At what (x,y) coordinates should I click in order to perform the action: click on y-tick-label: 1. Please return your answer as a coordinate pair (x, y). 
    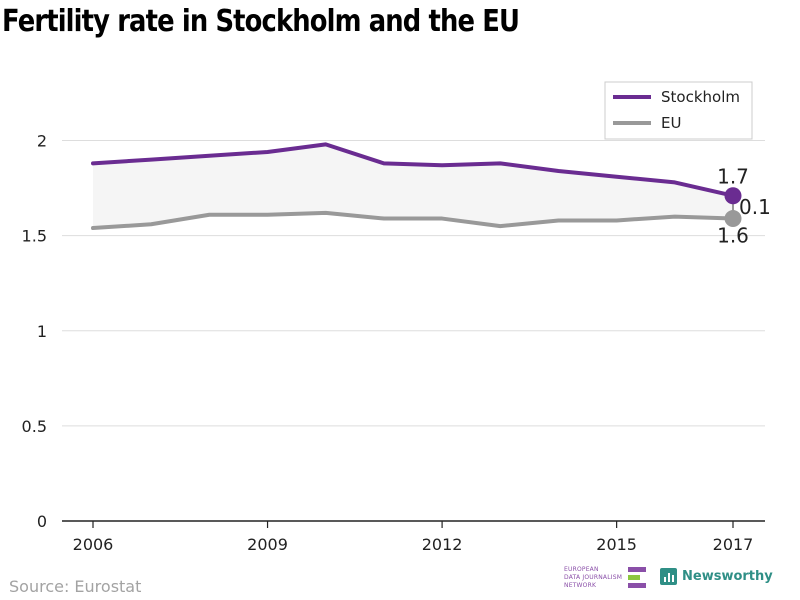
    Looking at the image, I should click on (42, 331).